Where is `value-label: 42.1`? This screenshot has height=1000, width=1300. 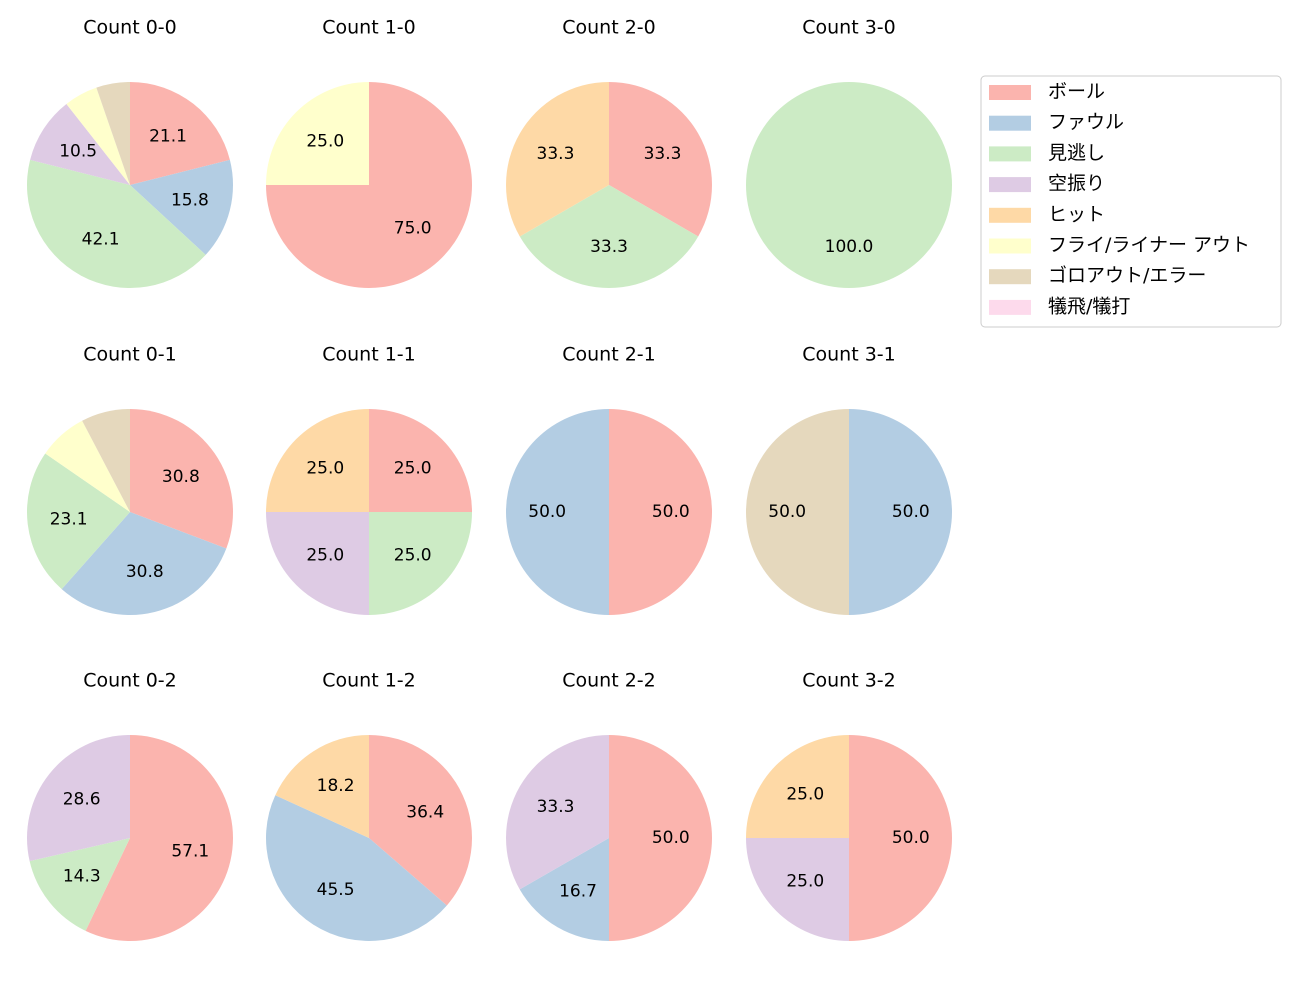 value-label: 42.1 is located at coordinates (101, 239).